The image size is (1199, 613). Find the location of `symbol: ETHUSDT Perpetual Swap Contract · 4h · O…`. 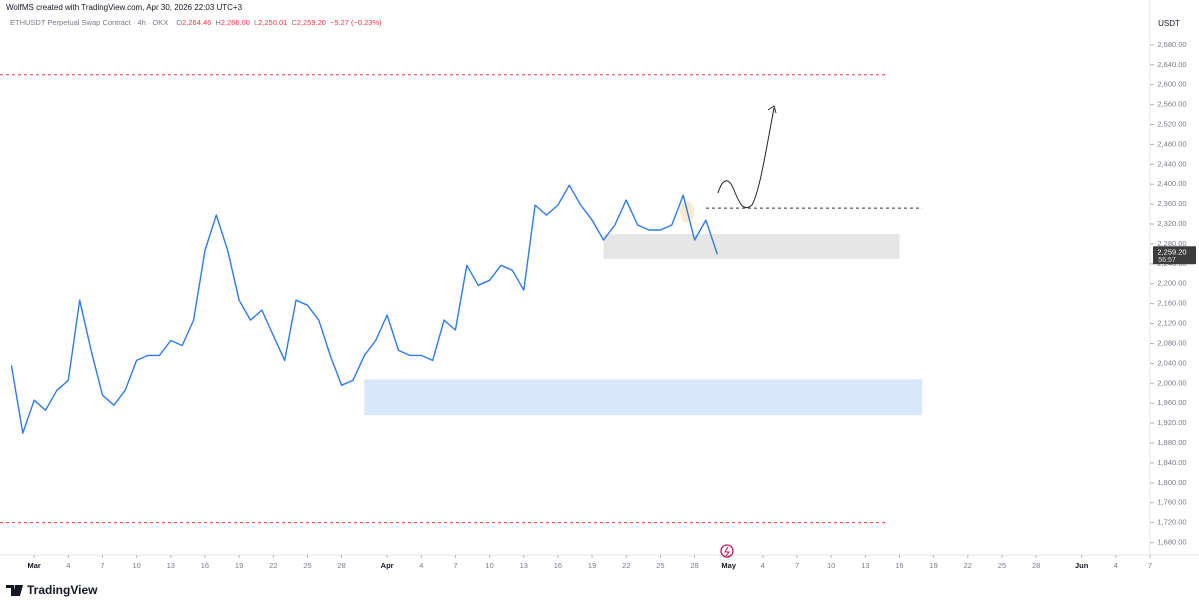

symbol: ETHUSDT Perpetual Swap Contract · 4h · O… is located at coordinates (89, 22).